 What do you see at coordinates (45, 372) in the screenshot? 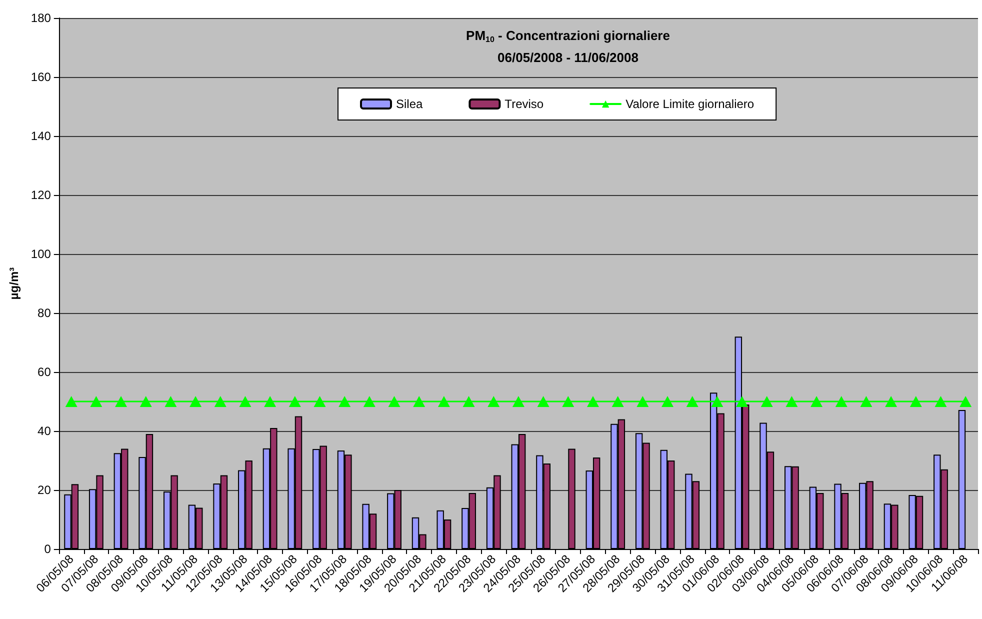
I see `y-tick-label: 60` at bounding box center [45, 372].